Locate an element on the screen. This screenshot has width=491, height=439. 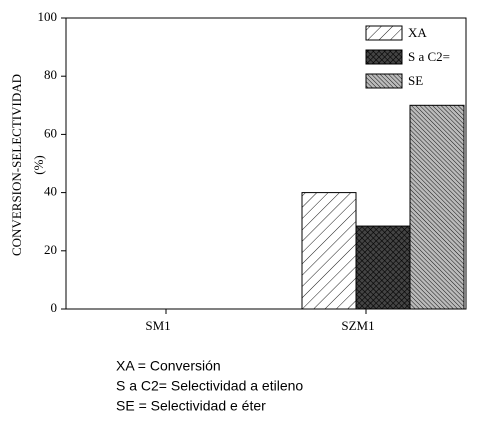
y-axis-label: (%) is located at coordinates (38, 165).